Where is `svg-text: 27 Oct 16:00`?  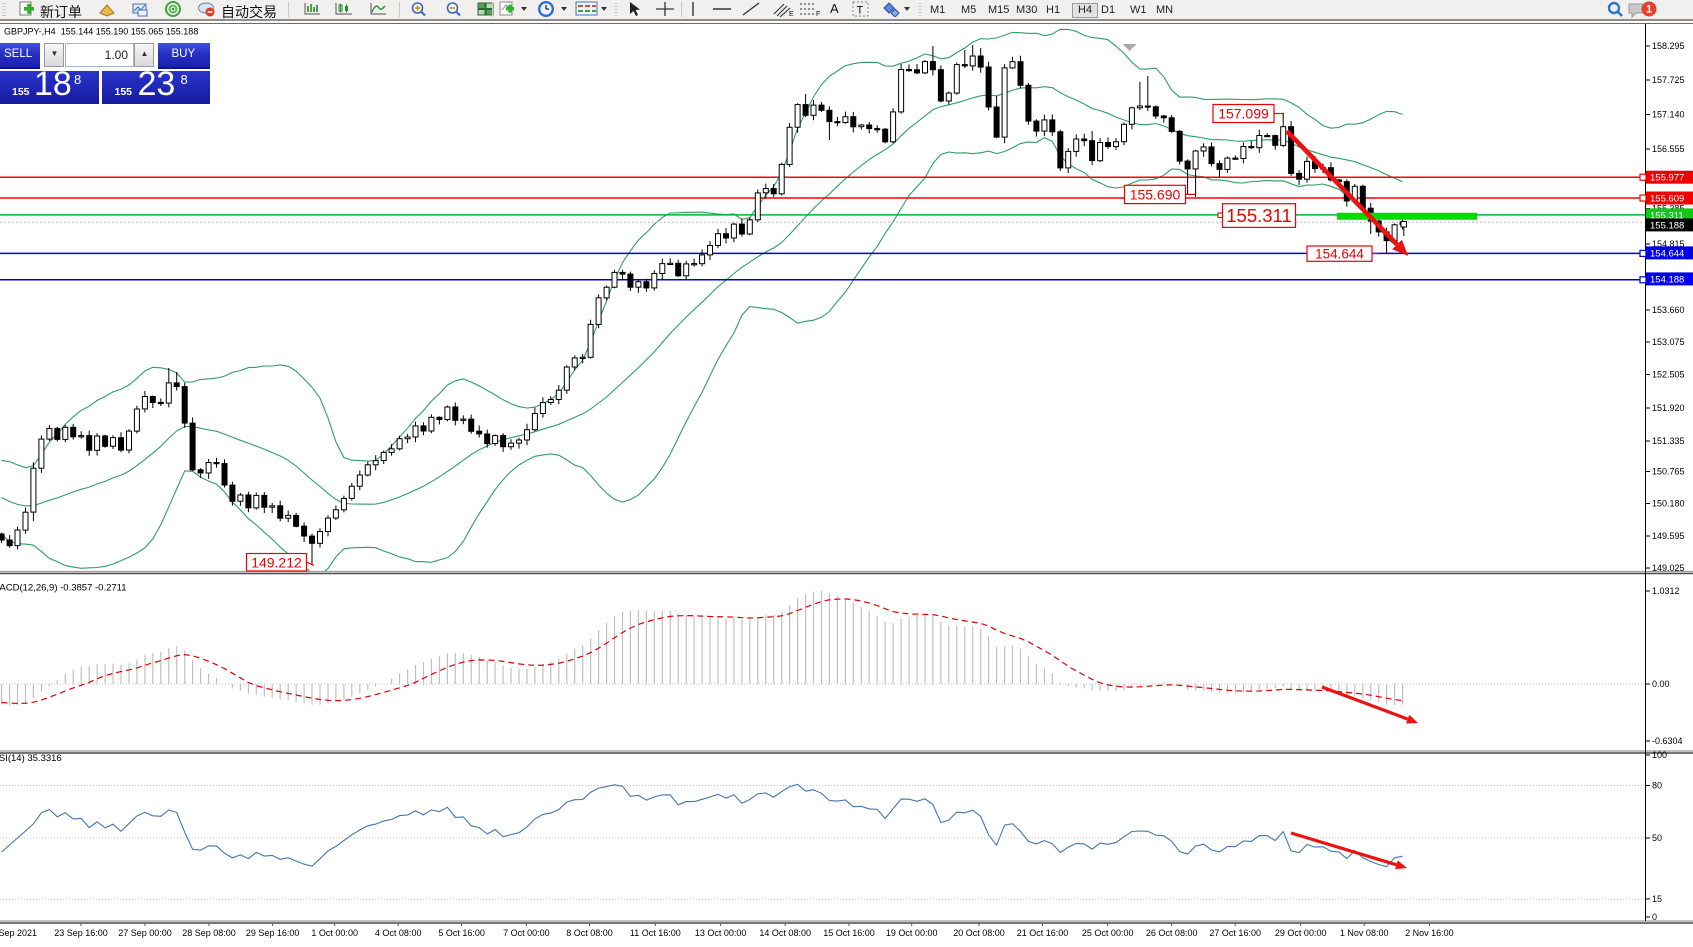
svg-text: 27 Oct 16:00 is located at coordinates (1235, 933).